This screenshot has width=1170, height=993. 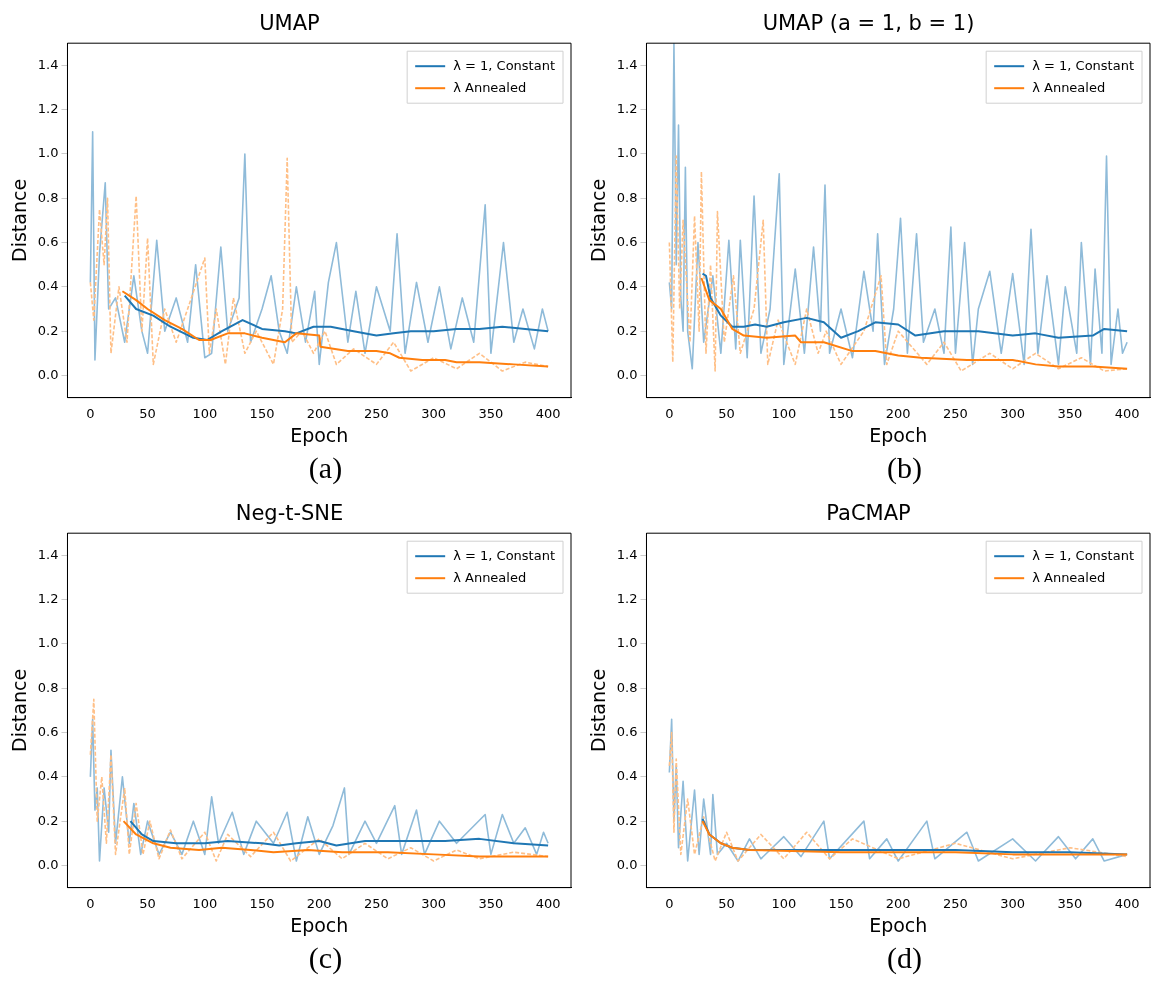 What do you see at coordinates (868, 513) in the screenshot?
I see `chart-title: PaCMAP` at bounding box center [868, 513].